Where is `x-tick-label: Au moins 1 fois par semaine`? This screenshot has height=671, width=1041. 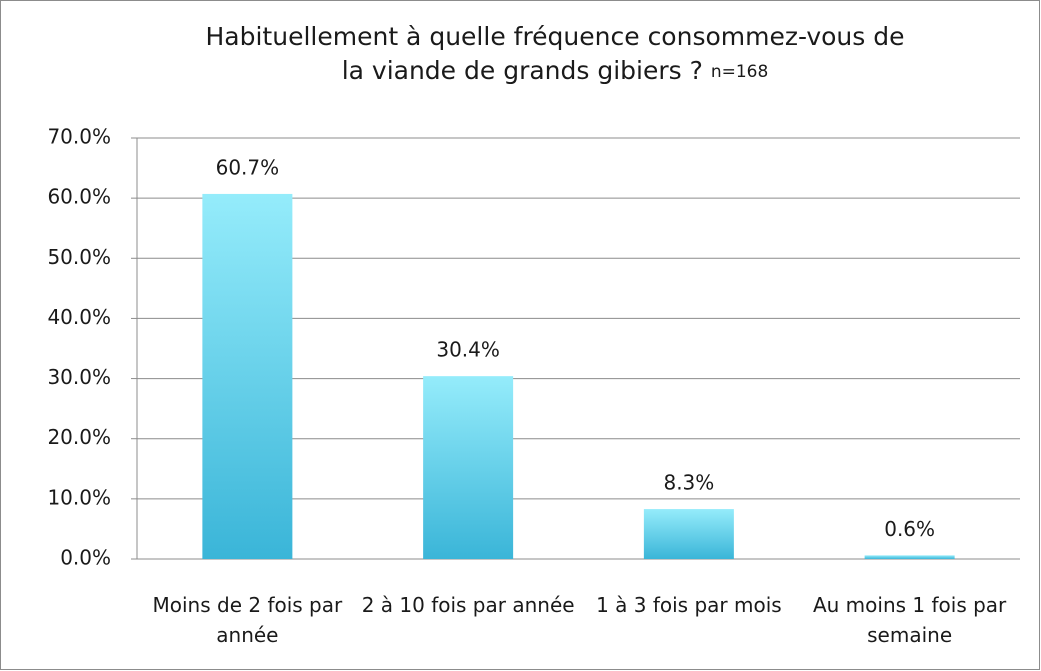 x-tick-label: Au moins 1 fois par semaine is located at coordinates (909, 620).